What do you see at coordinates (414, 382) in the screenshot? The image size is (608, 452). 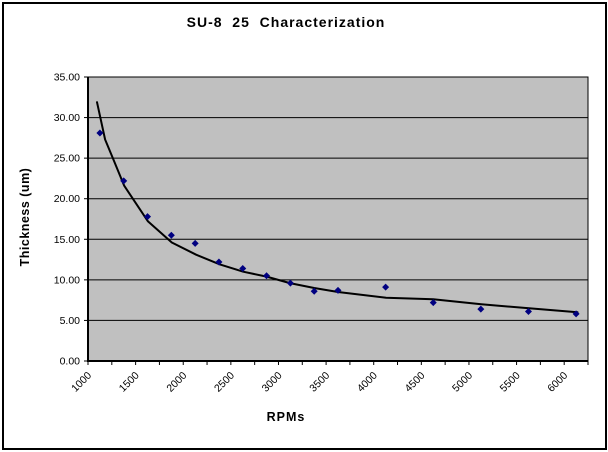 I see `x-tick-label: 4500` at bounding box center [414, 382].